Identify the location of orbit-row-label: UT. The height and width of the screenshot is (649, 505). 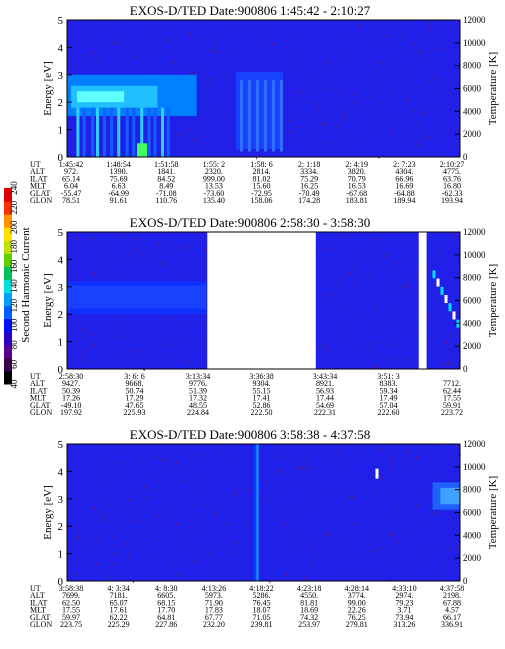
(35, 376).